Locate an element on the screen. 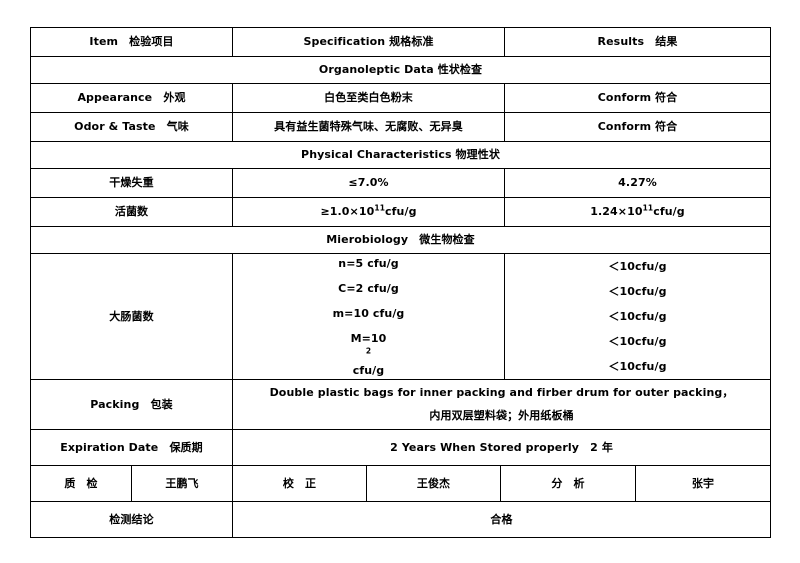  row-spec-appearance: 白色至类白色粉末 is located at coordinates (368, 98).